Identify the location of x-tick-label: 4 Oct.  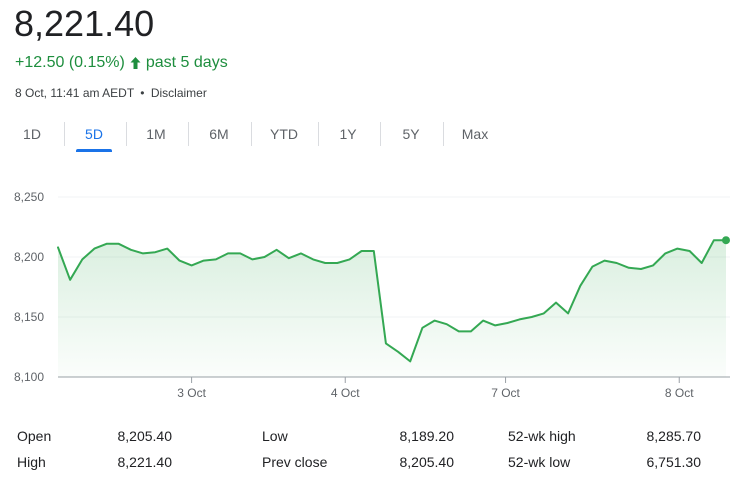
(345, 393).